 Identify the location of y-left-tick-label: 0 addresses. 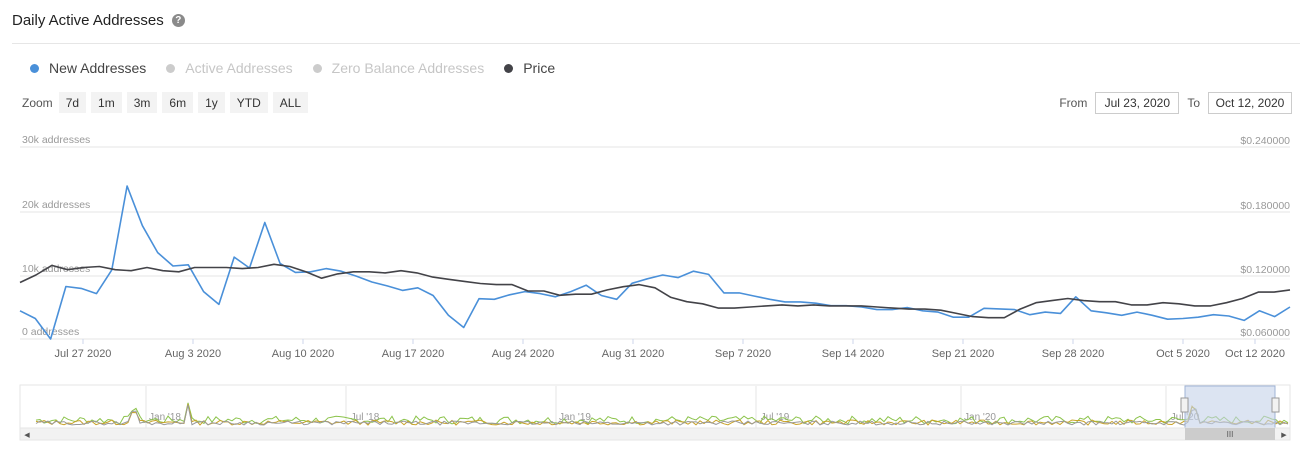
(50, 332).